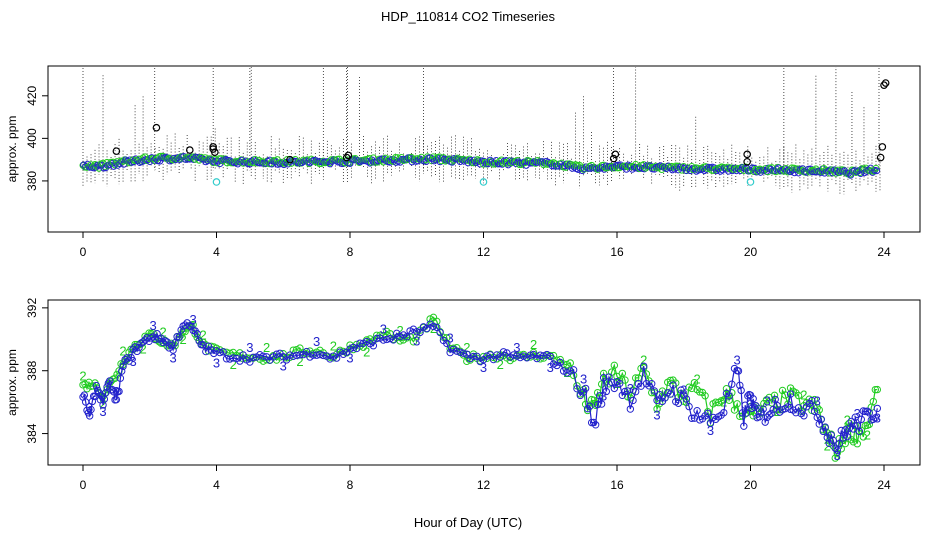 This screenshot has height=540, width=936. Describe the element at coordinates (617, 485) in the screenshot. I see `x-tick-label-2-4: 16` at that location.